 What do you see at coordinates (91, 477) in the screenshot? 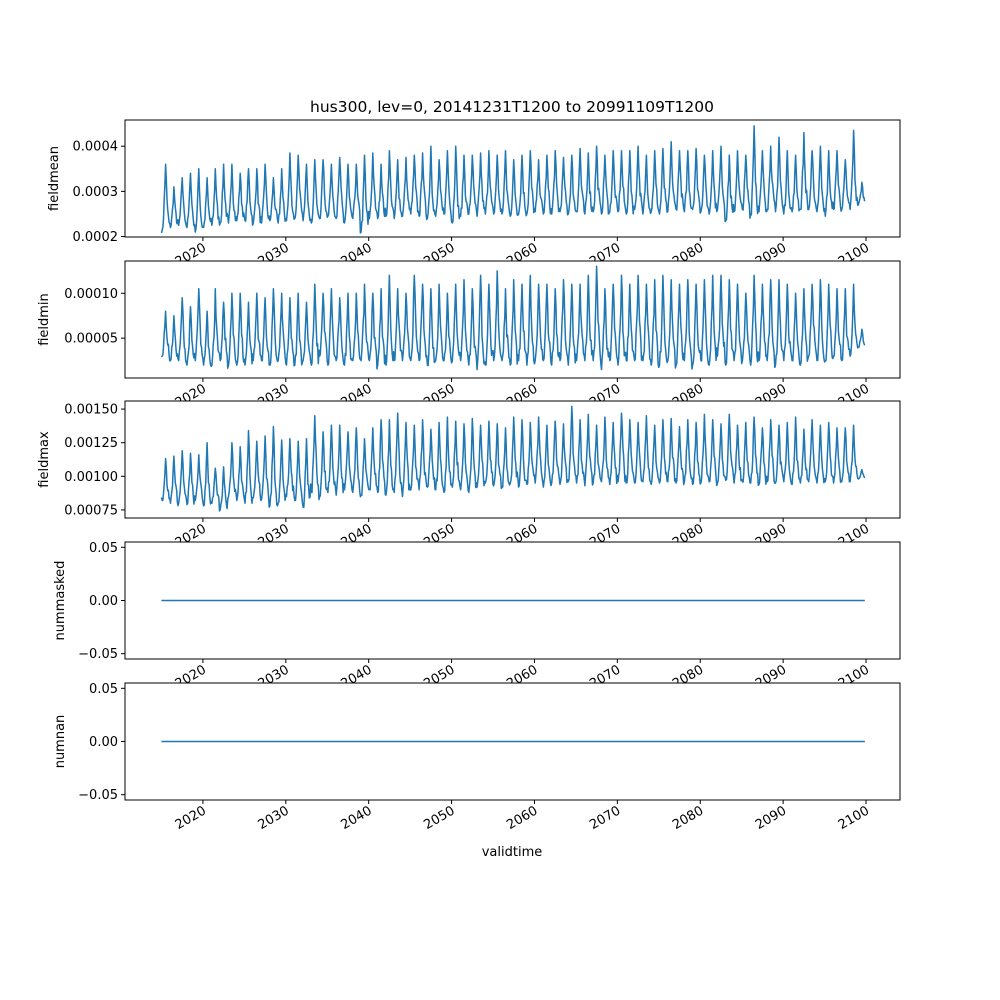
I see `y-tick-label: 0.00100` at bounding box center [91, 477].